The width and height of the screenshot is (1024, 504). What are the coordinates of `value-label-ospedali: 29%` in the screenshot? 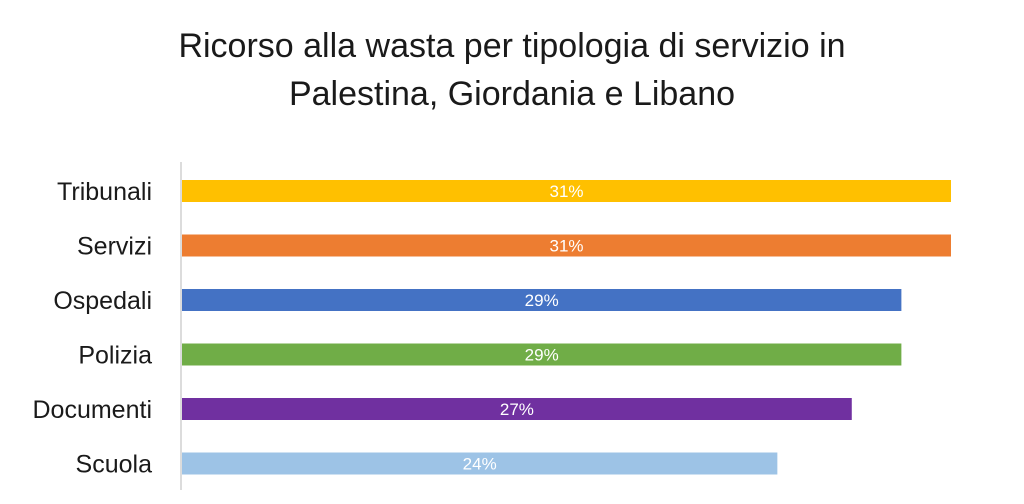 It's located at (542, 300).